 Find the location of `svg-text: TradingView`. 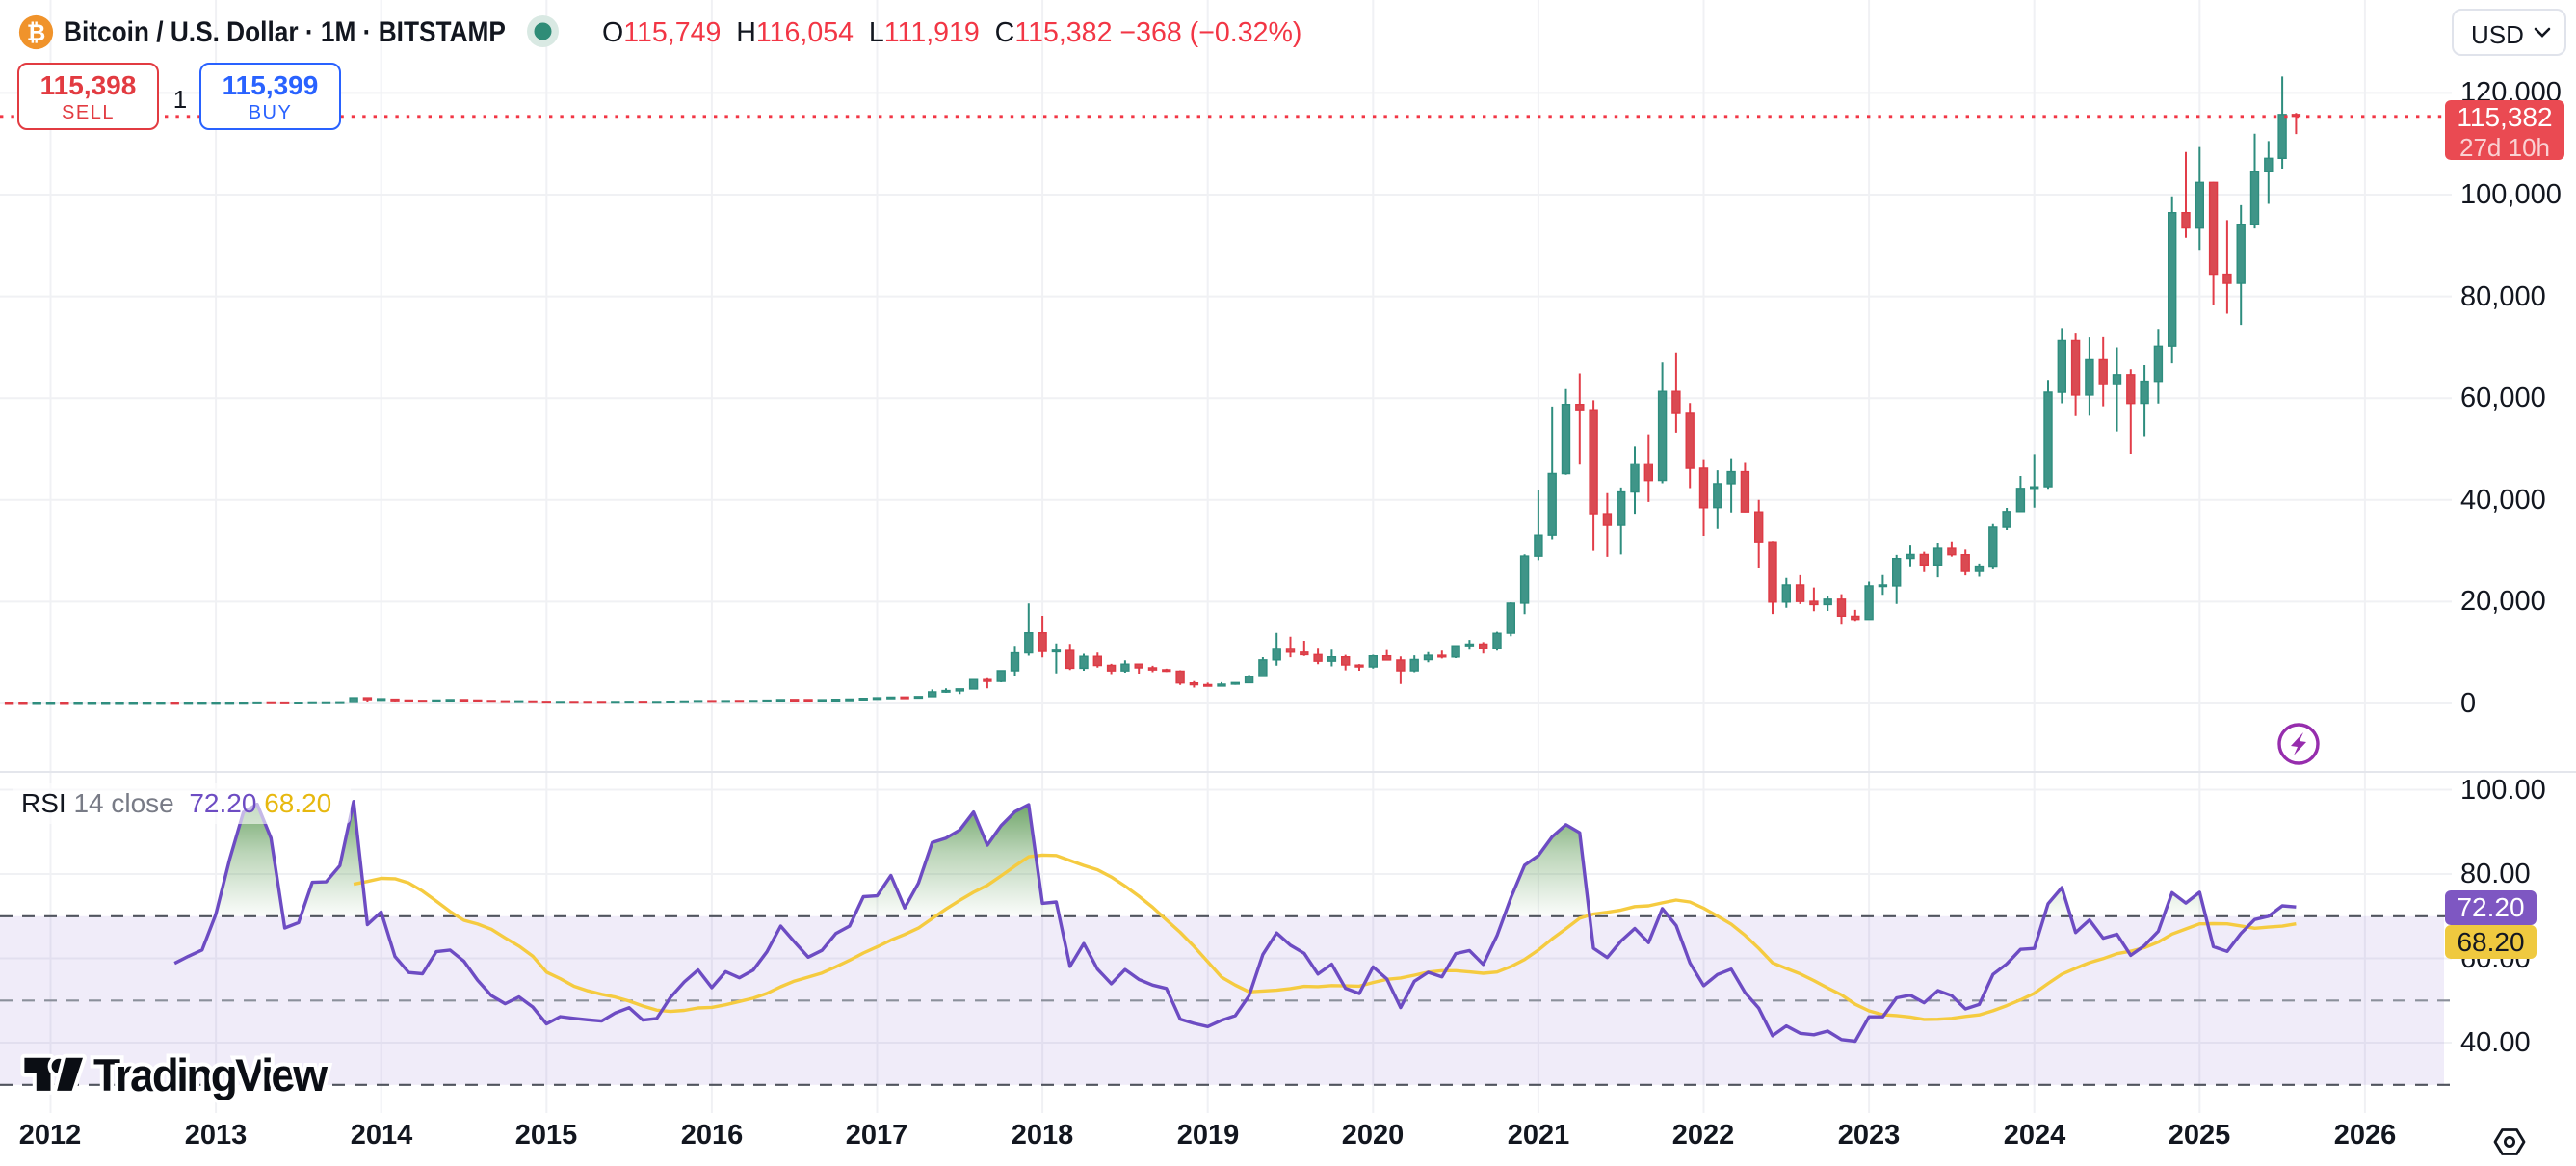

svg-text: TradingView is located at coordinates (211, 1074).